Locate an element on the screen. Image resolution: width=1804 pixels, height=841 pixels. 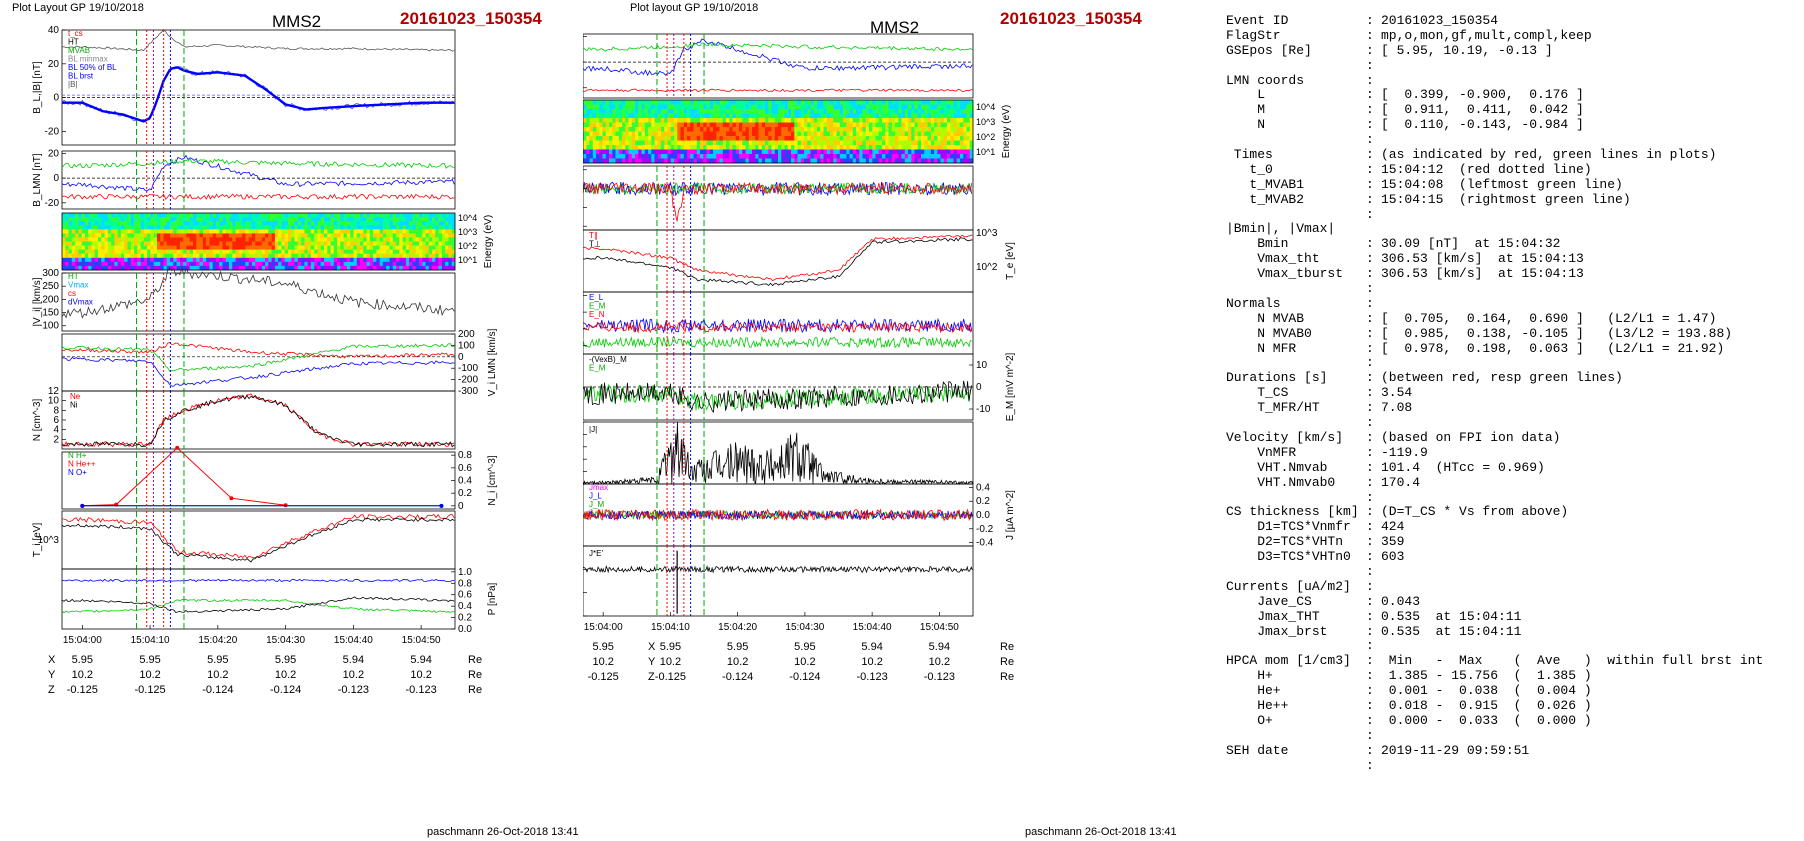
series-vi-m is located at coordinates (258, 357).